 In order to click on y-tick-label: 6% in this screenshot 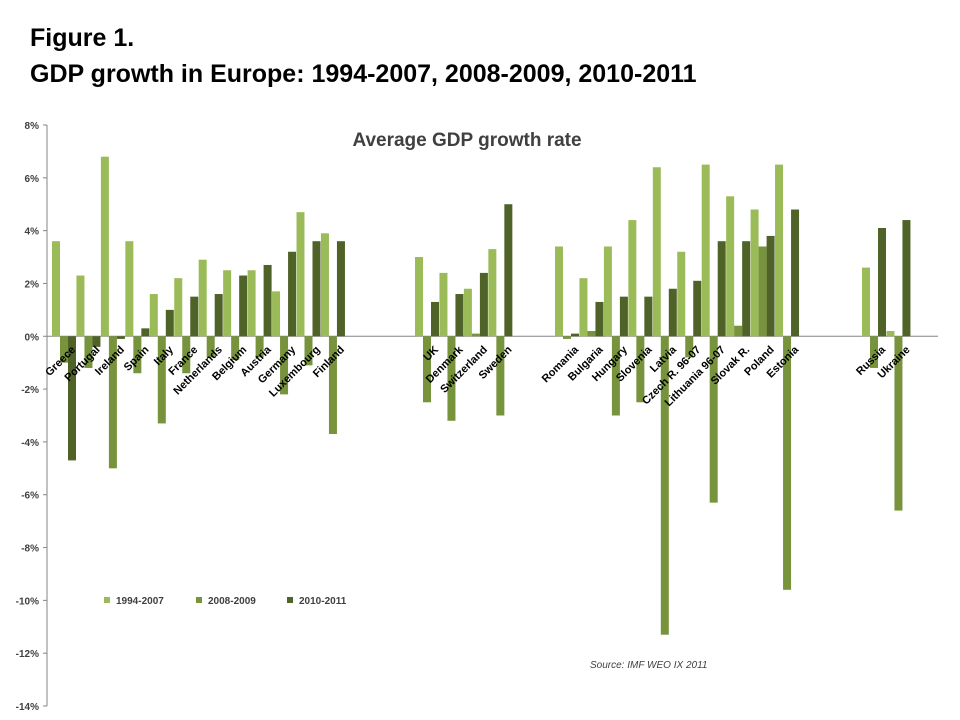, I will do `click(32, 179)`.